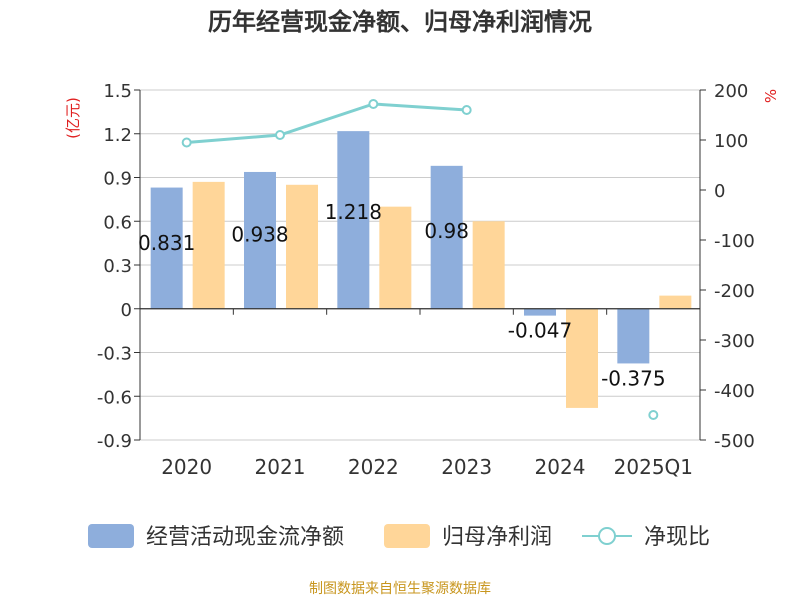 This screenshot has height=600, width=800. What do you see at coordinates (446, 231) in the screenshot?
I see `data-label: 0.98` at bounding box center [446, 231].